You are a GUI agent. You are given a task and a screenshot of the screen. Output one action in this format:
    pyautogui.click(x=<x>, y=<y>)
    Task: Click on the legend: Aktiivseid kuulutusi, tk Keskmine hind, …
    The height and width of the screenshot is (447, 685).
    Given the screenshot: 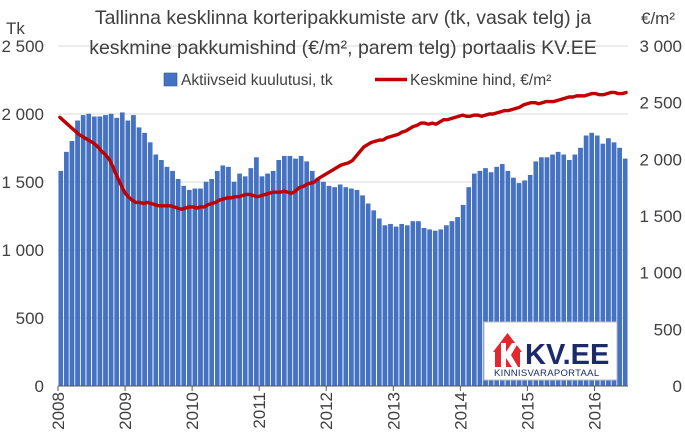 What is the action you would take?
    pyautogui.click(x=357, y=80)
    